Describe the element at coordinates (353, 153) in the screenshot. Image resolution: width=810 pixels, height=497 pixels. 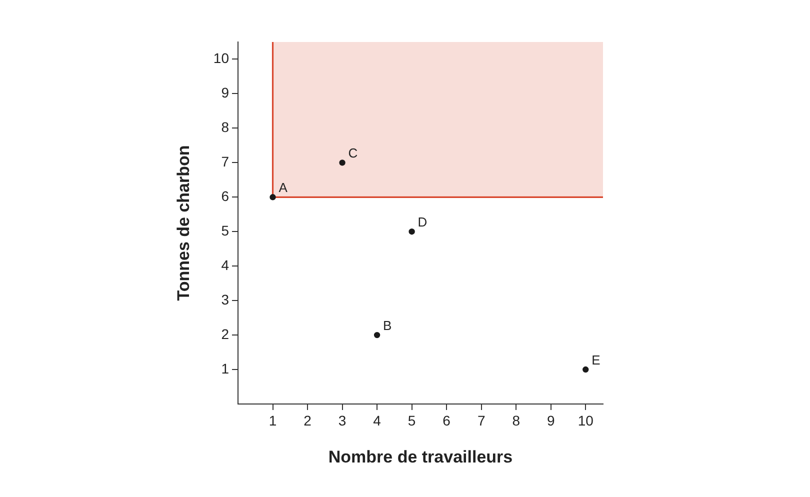
I see `annotation: C` at that location.